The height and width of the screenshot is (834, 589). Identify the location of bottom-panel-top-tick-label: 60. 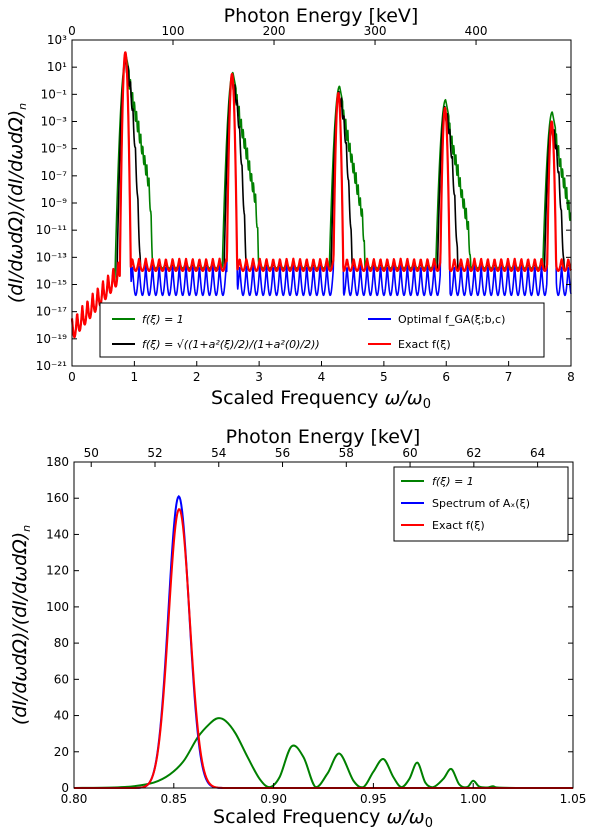
(409, 453).